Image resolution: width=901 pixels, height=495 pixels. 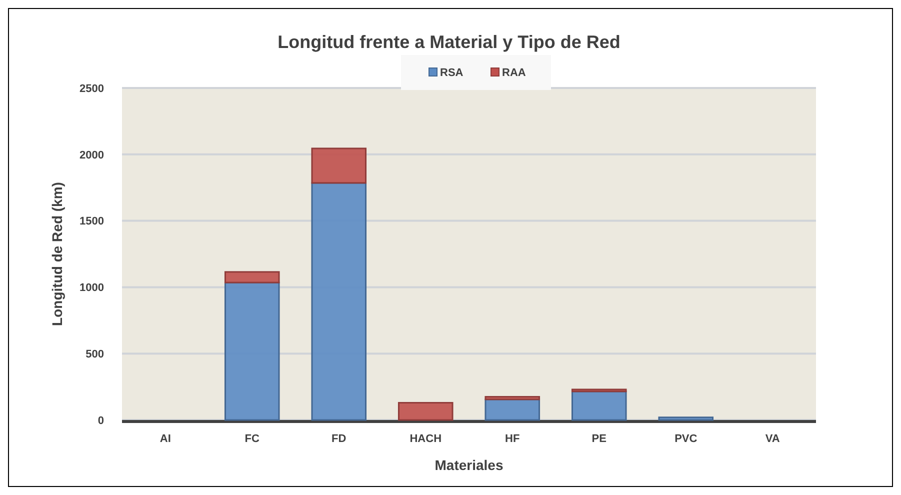 What do you see at coordinates (452, 73) in the screenshot?
I see `legend-label: RSA` at bounding box center [452, 73].